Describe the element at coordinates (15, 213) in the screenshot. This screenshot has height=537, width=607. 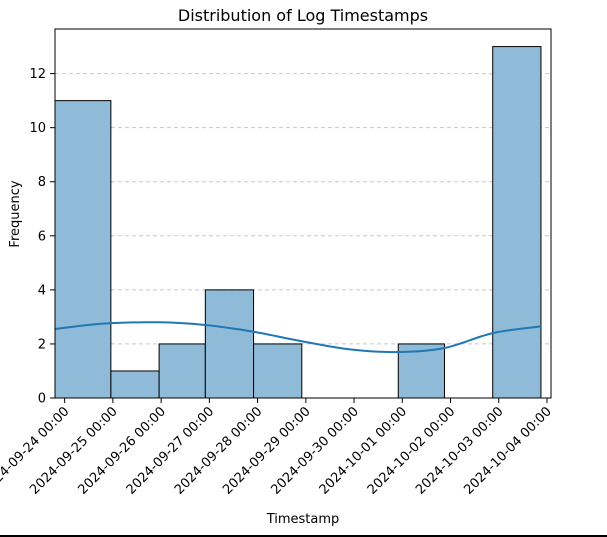
I see `y-axis-label: Frequency` at that location.